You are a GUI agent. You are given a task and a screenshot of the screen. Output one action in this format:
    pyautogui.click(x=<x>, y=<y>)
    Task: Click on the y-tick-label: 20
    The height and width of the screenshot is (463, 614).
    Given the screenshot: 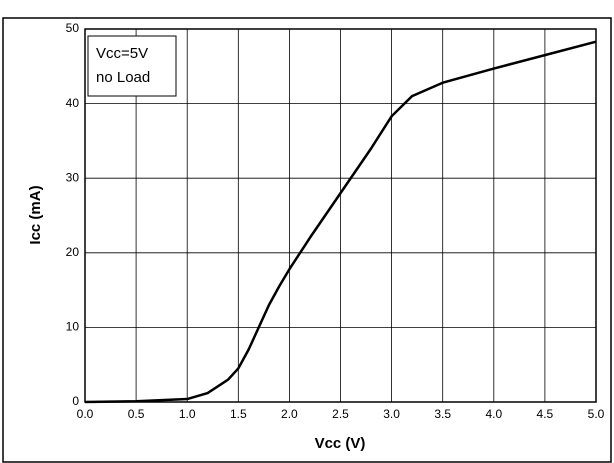 What is the action you would take?
    pyautogui.click(x=73, y=252)
    